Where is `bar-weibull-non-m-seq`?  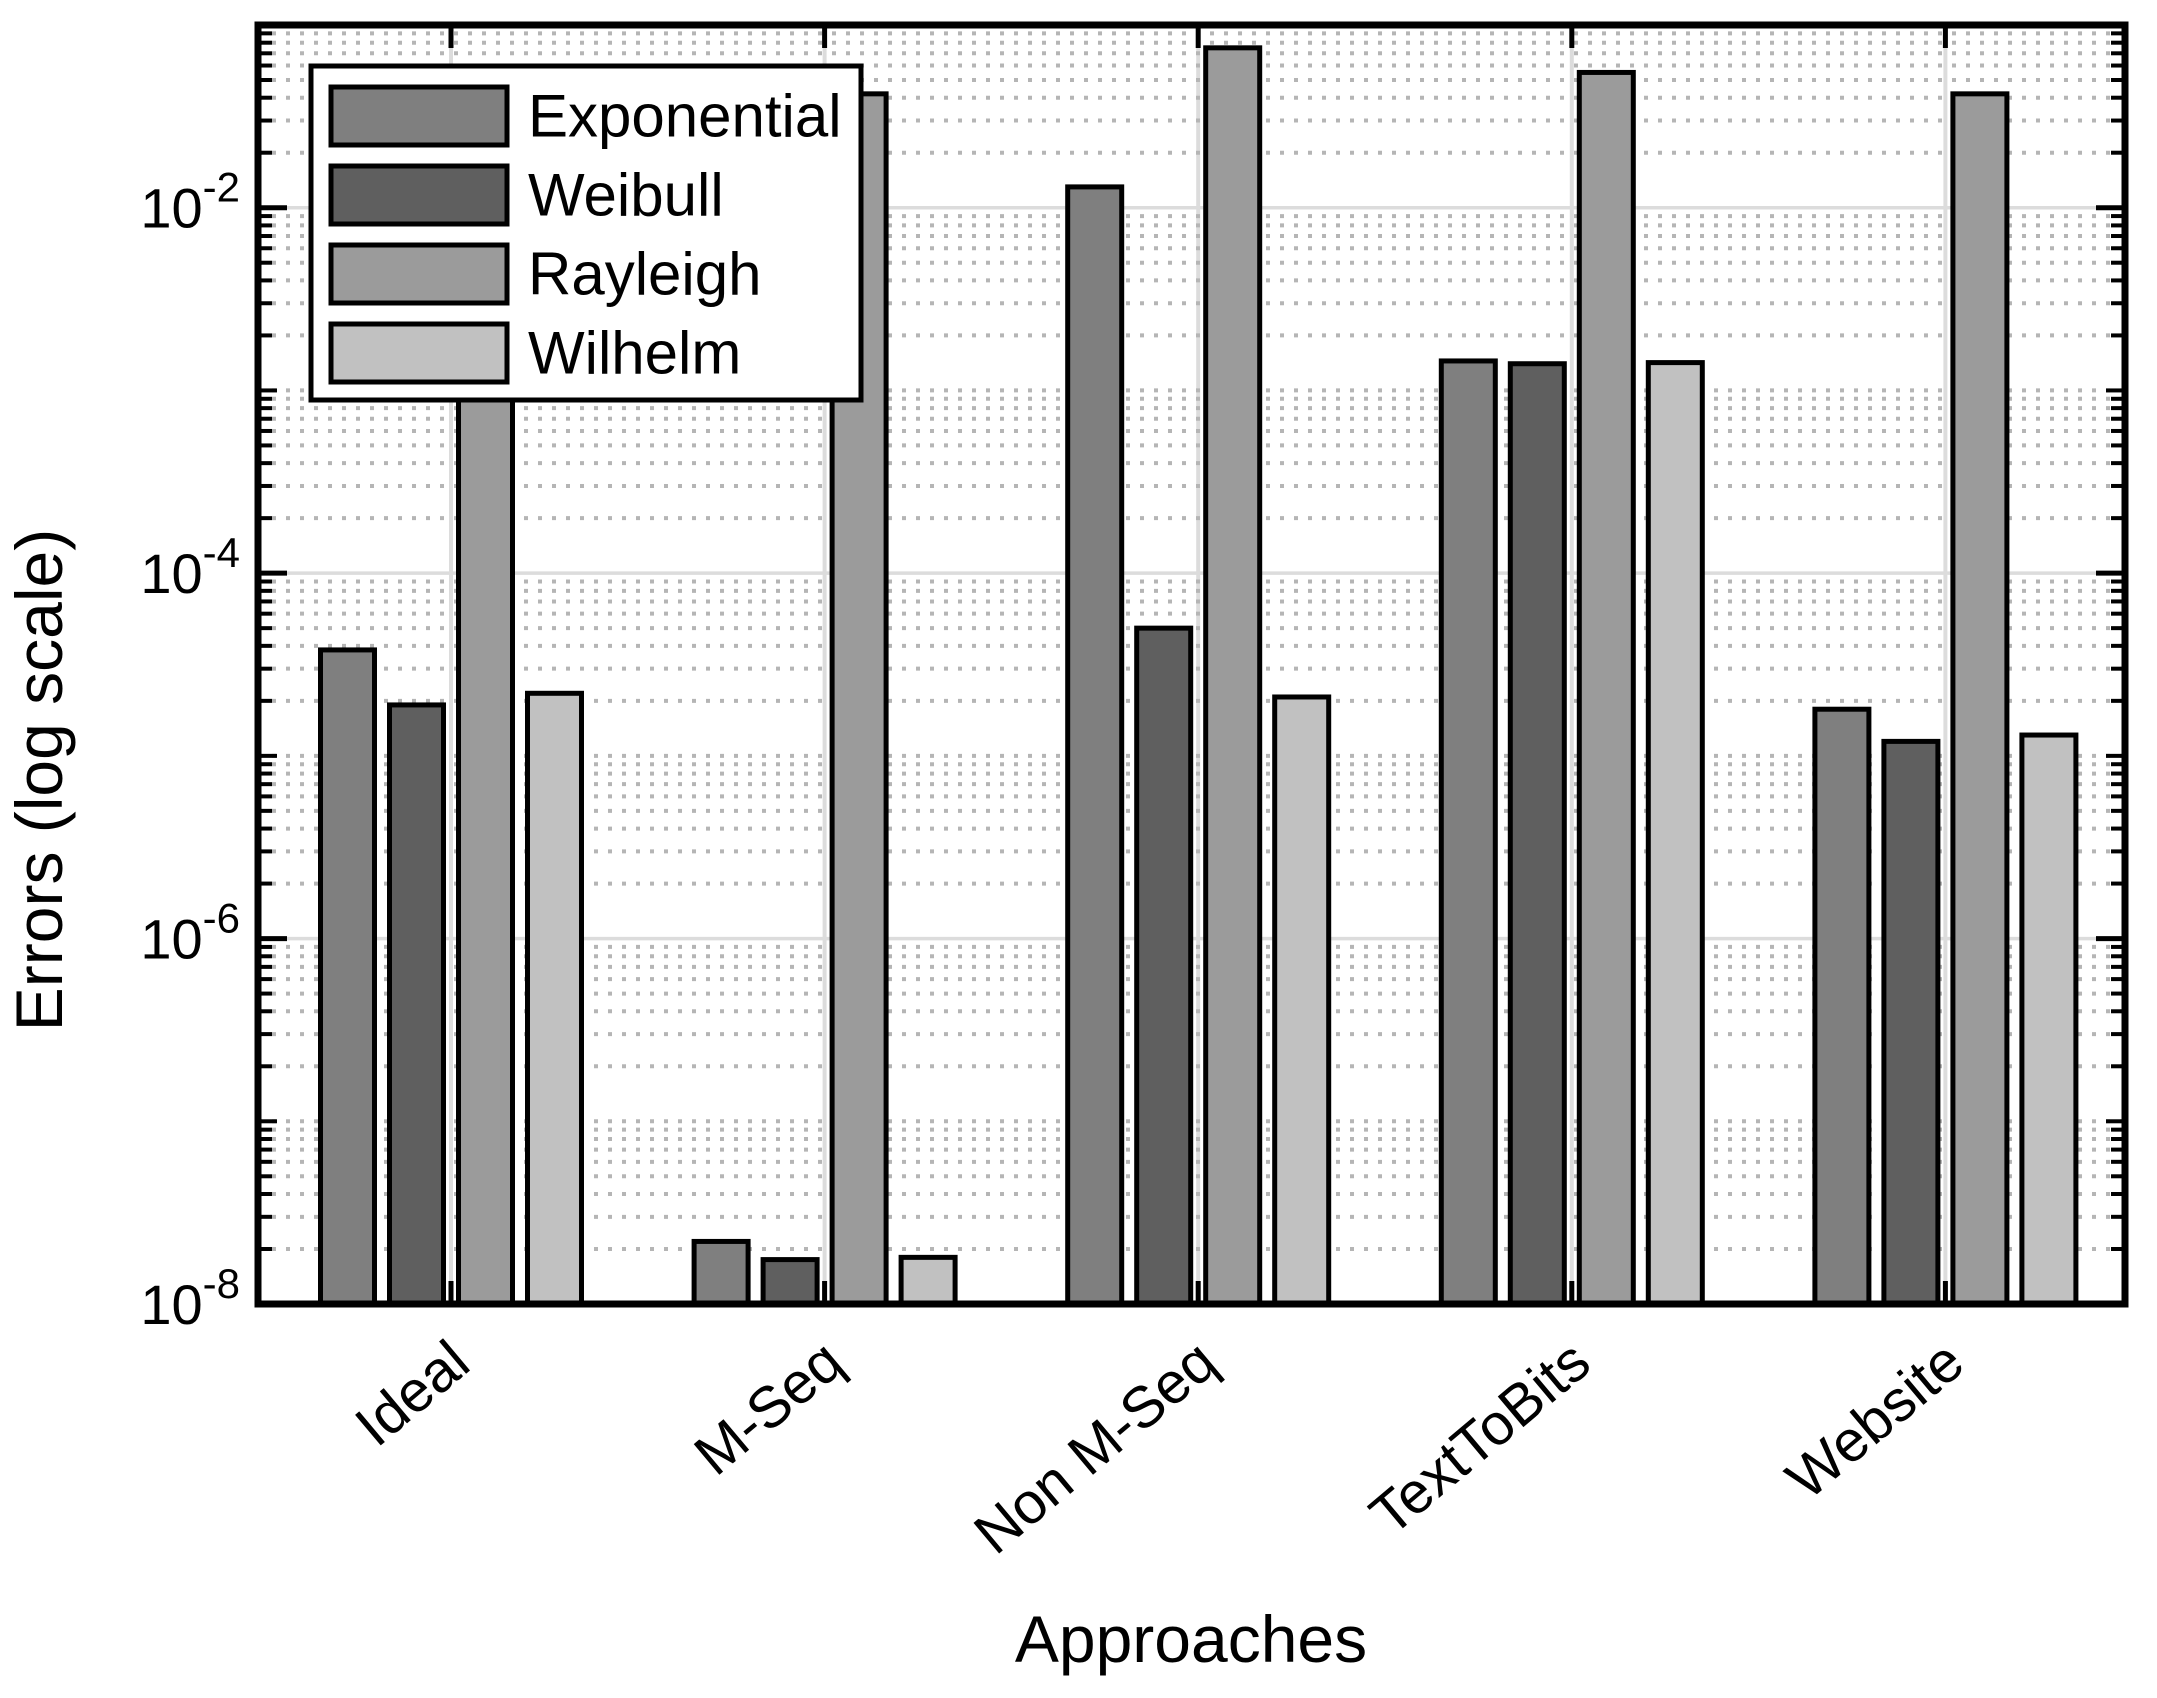
bar-weibull-non-m-seq is located at coordinates (1164, 966).